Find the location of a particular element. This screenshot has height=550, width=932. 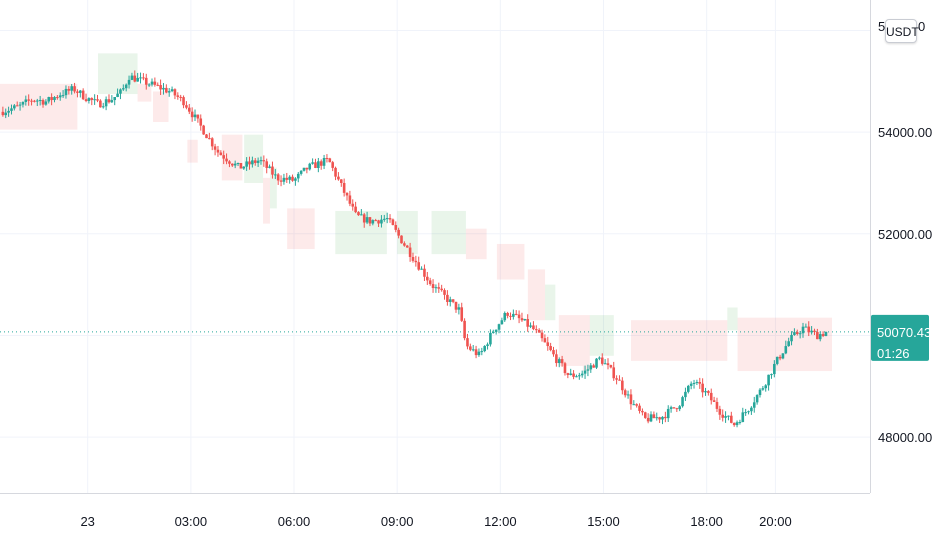

price-axis-background is located at coordinates (901, 275).